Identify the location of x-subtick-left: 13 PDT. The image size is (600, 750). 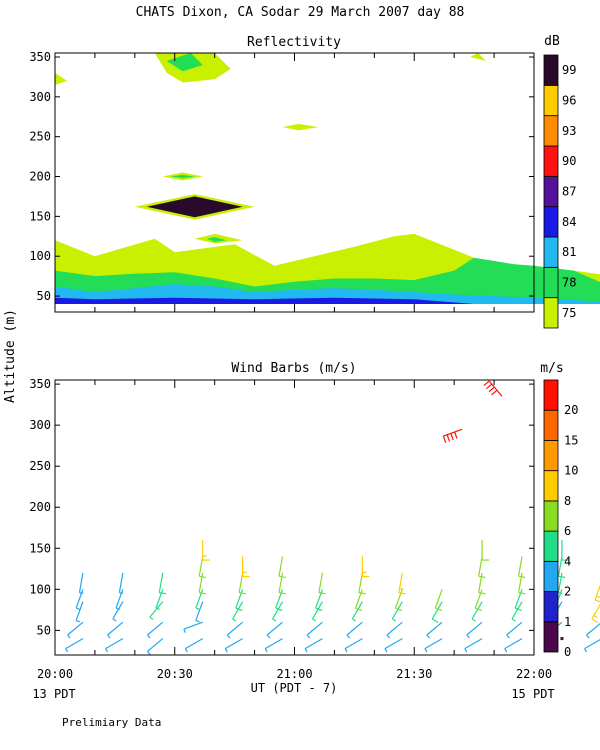
(53, 694).